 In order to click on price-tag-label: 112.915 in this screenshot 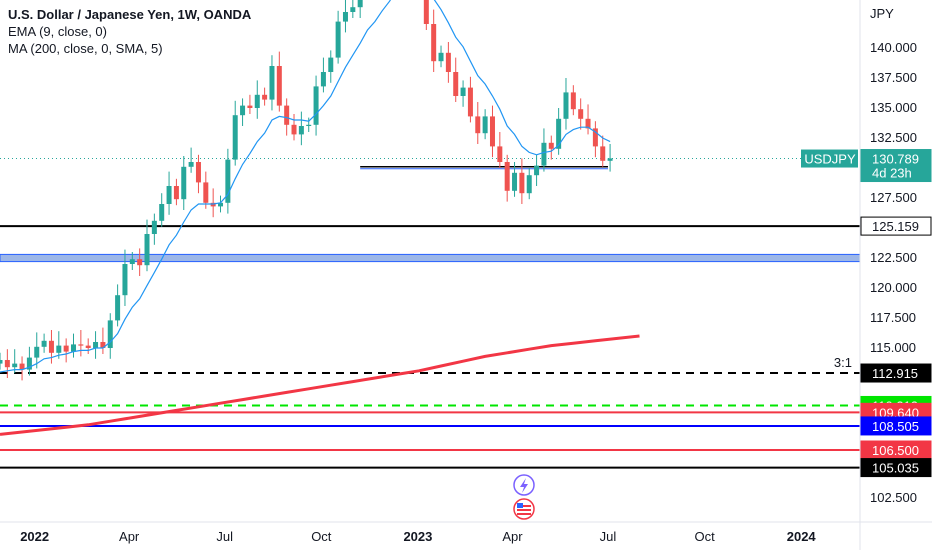, I will do `click(895, 373)`.